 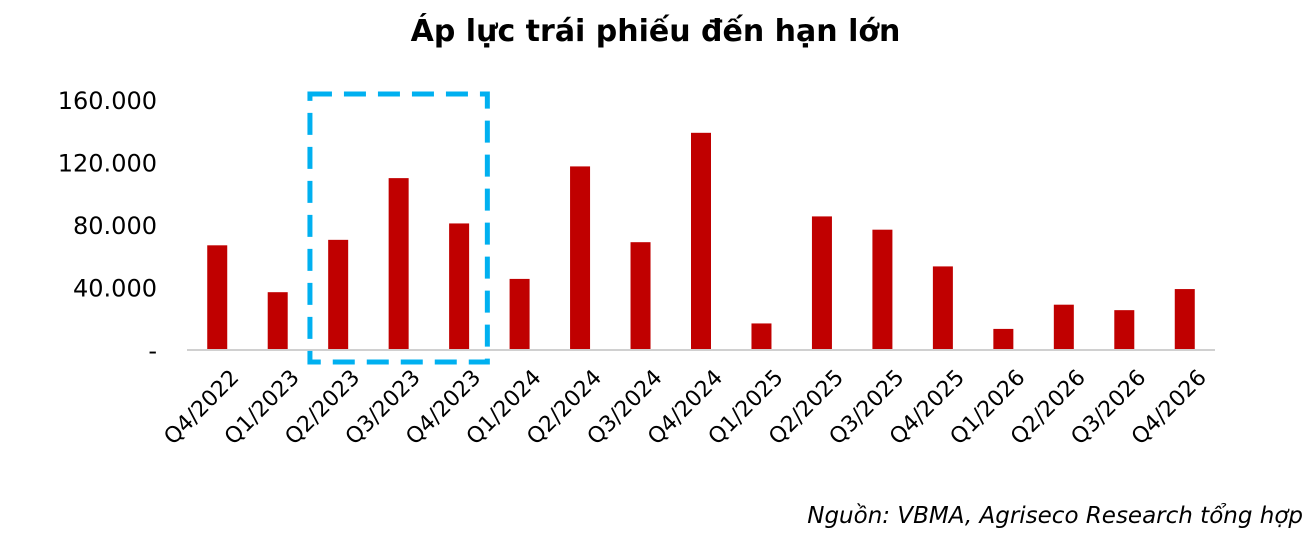 What do you see at coordinates (107, 164) in the screenshot?
I see `y-tick-label: 120.000` at bounding box center [107, 164].